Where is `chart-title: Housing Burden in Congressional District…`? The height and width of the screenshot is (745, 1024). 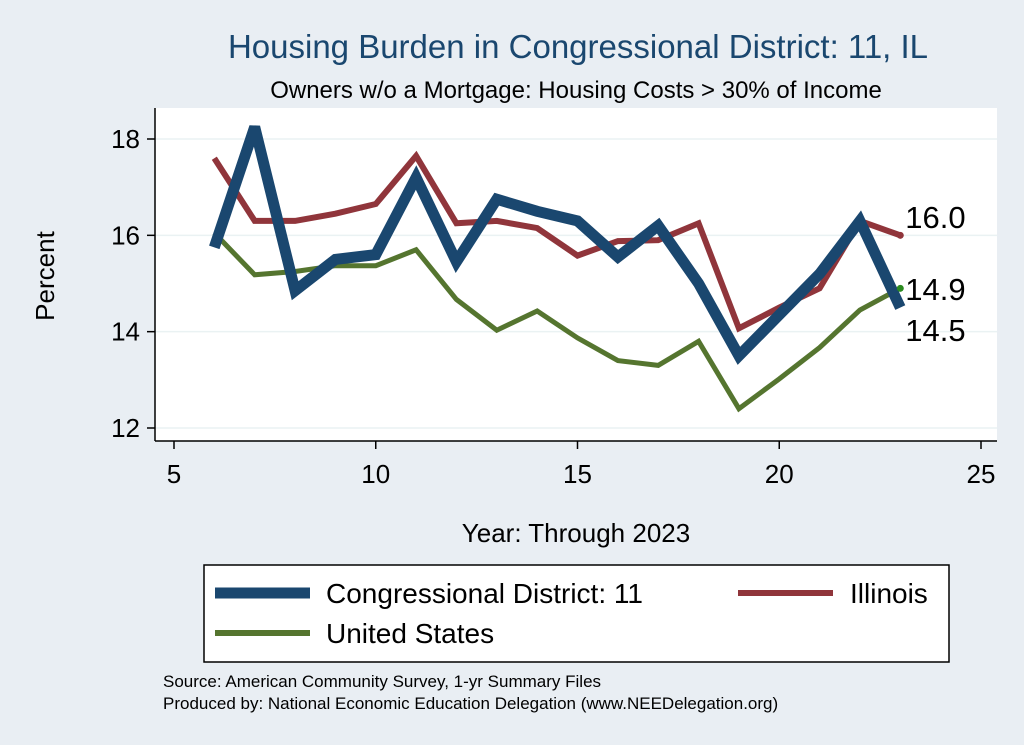
chart-title: Housing Burden in Congressional District… is located at coordinates (578, 46).